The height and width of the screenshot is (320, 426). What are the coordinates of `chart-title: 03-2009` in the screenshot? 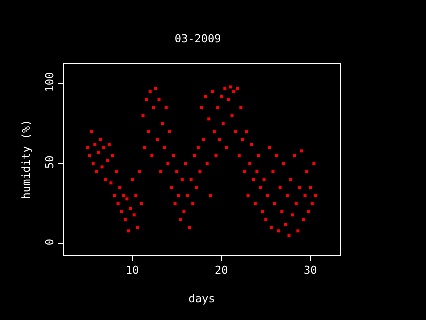 It's located at (198, 39).